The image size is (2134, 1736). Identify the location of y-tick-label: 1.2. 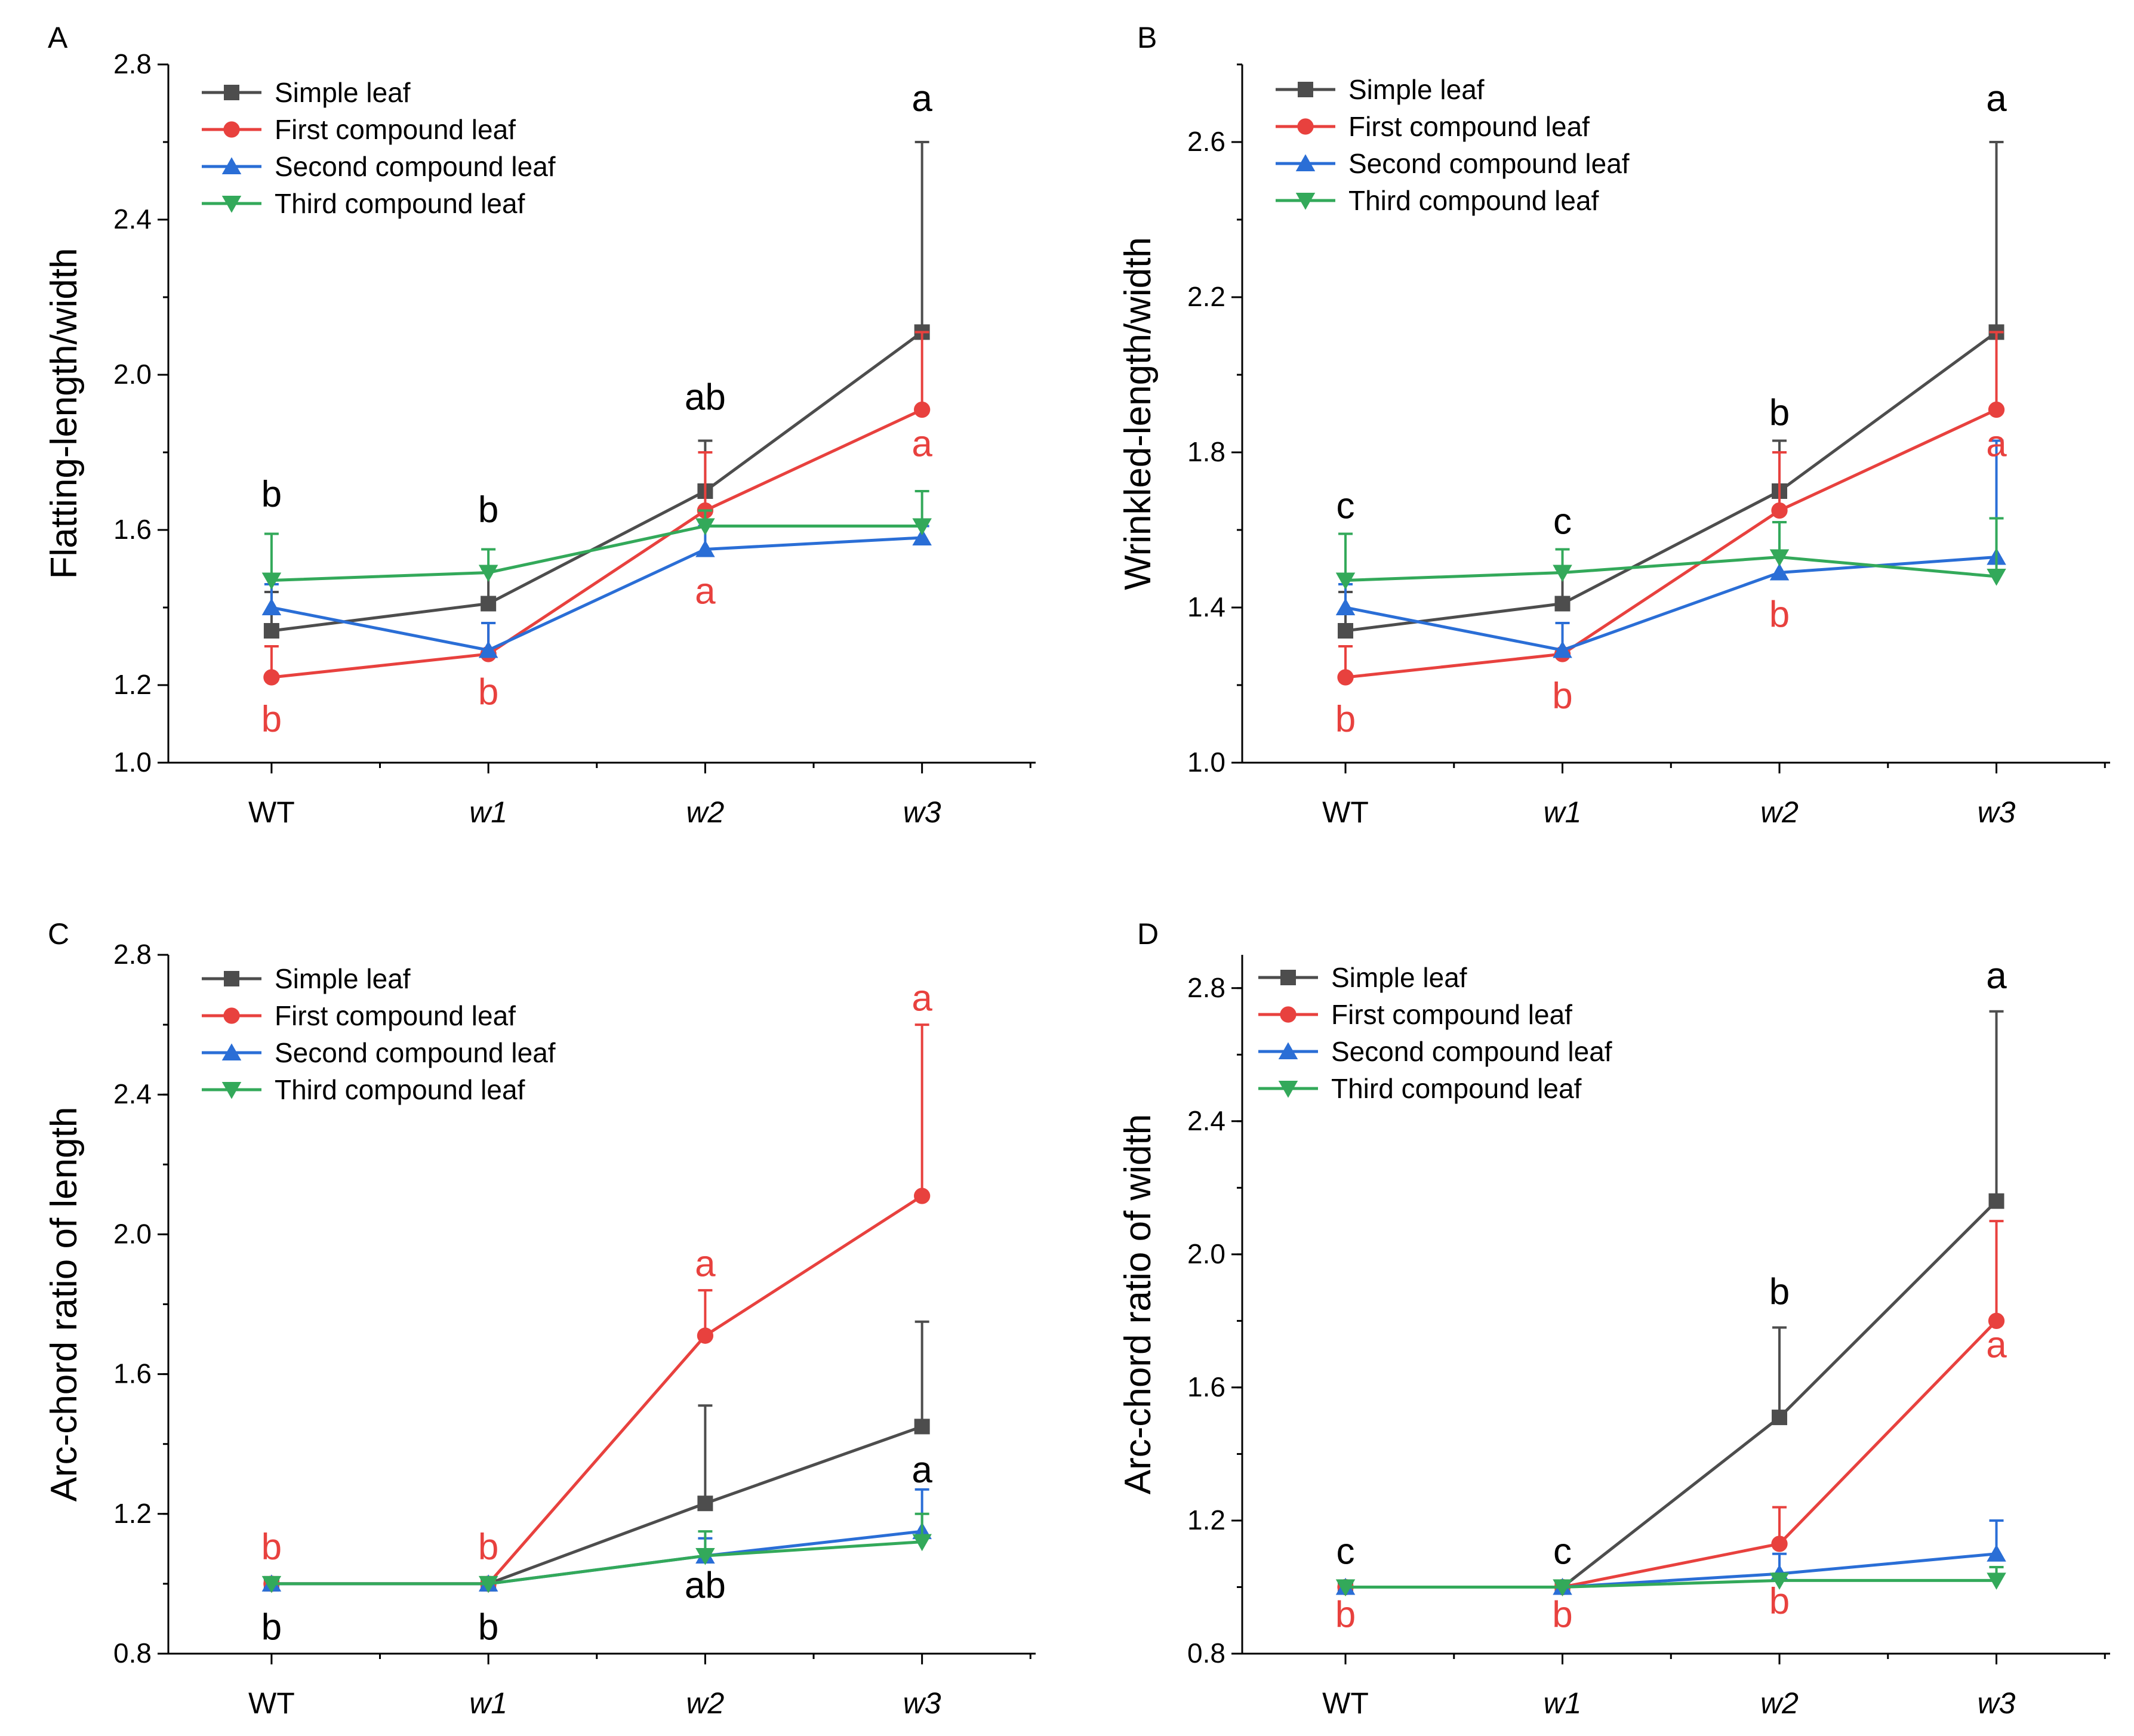
(132, 684).